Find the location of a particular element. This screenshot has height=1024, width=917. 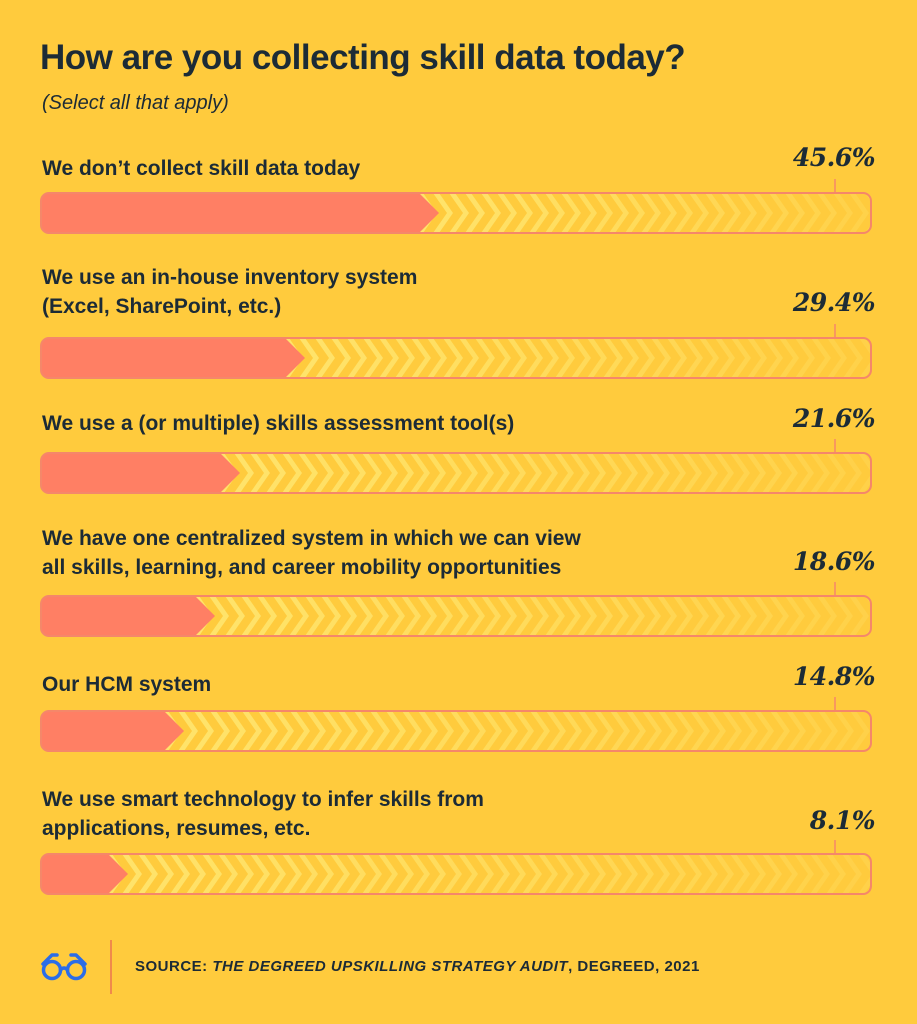

footer-divider is located at coordinates (111, 967).